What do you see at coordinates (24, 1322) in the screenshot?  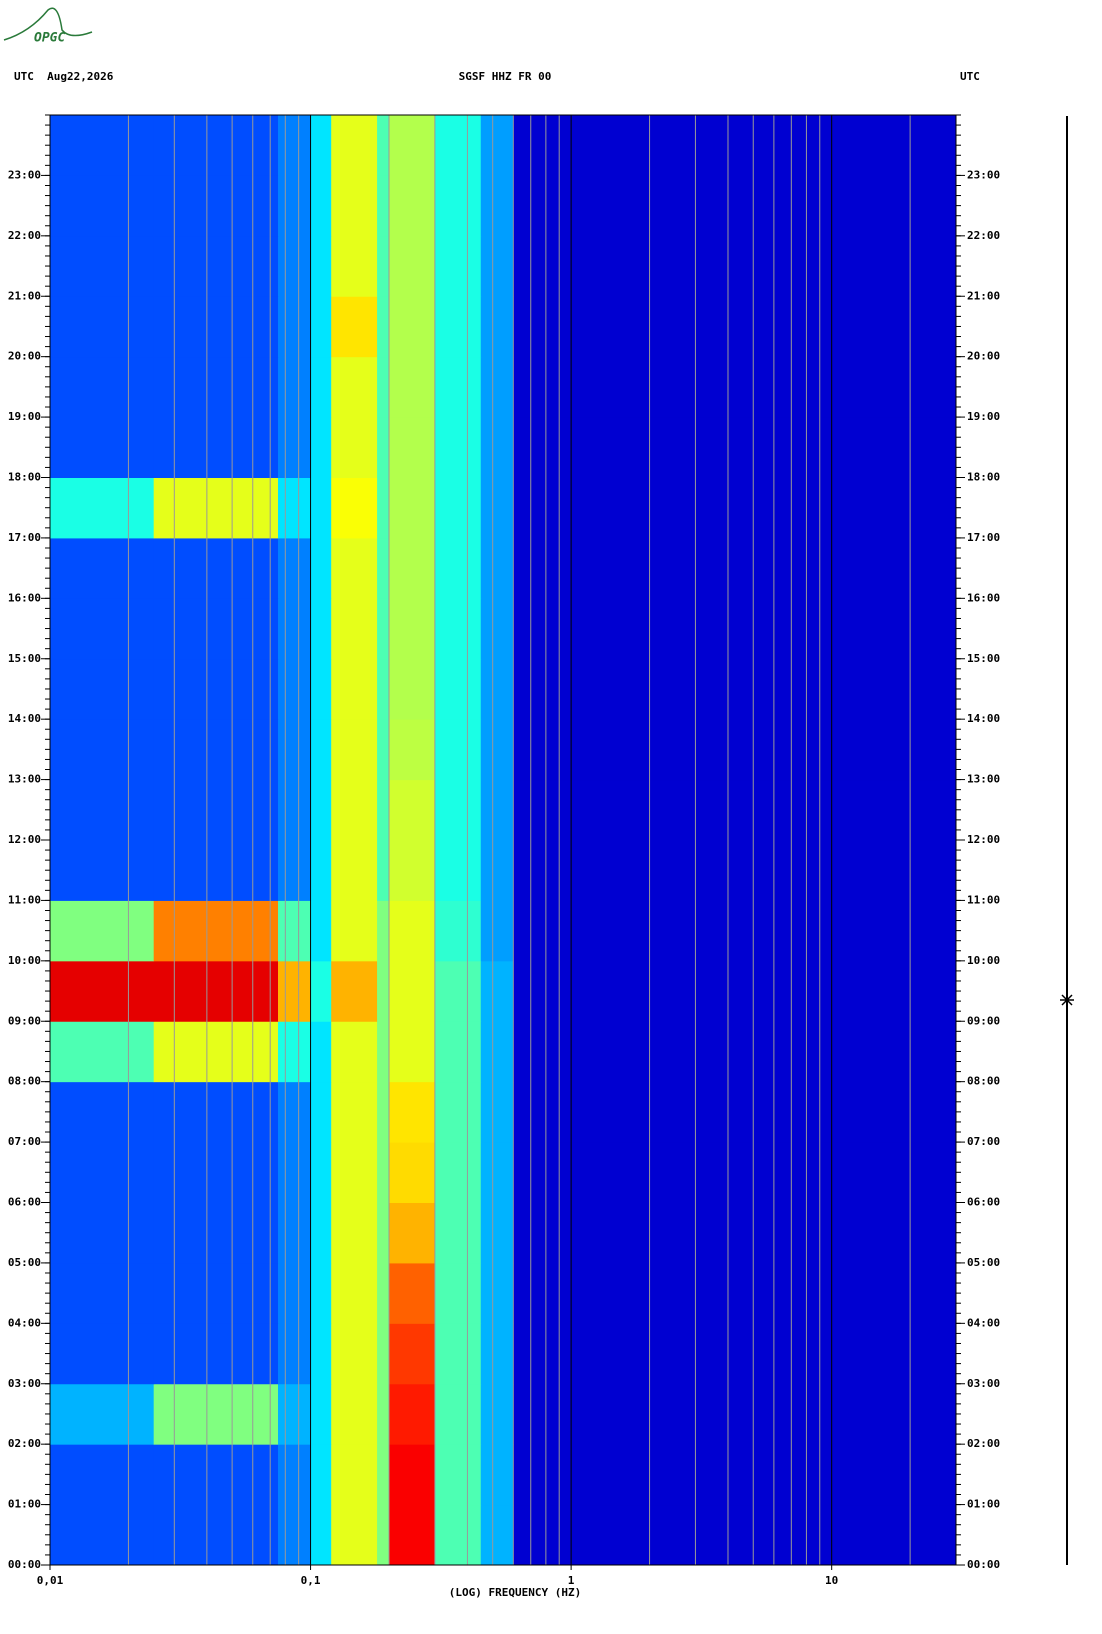 I see `y-tick-label: 04:00` at bounding box center [24, 1322].